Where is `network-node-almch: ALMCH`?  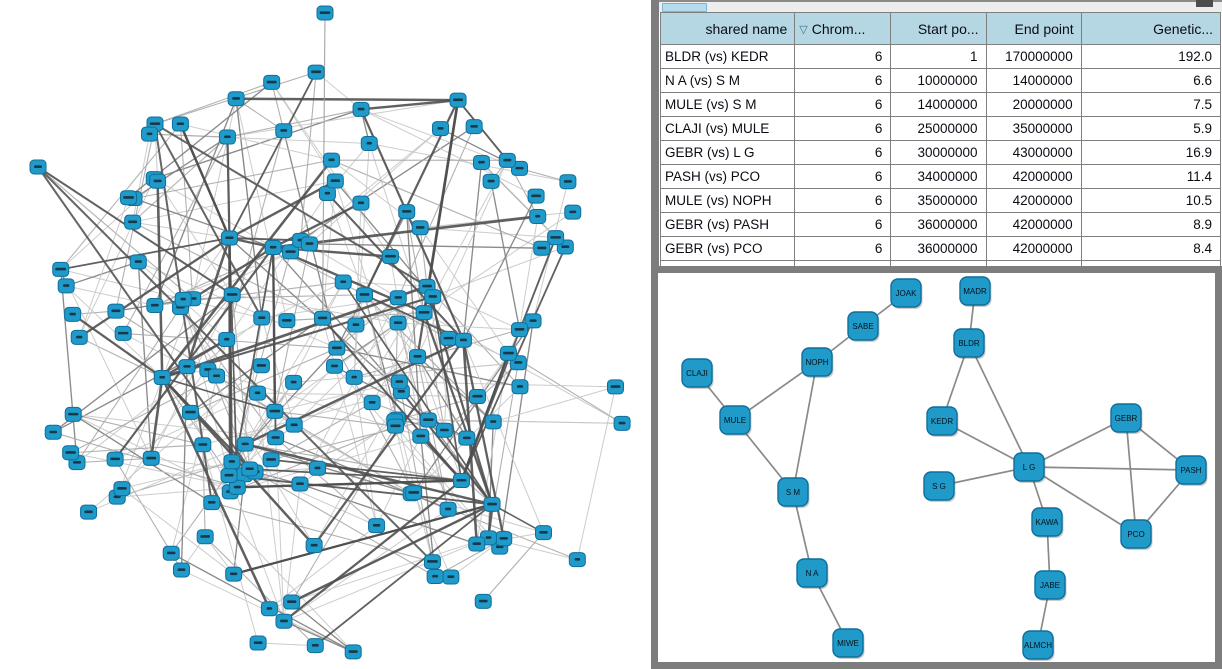
network-node-almch: ALMCH is located at coordinates (1038, 645).